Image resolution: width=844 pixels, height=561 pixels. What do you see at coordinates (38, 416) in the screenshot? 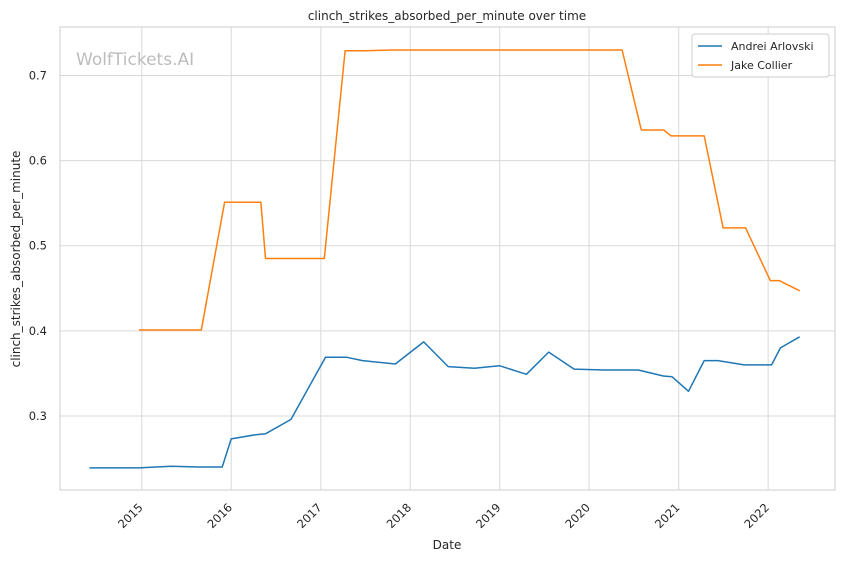
I see `y-tick-label: 0.3` at bounding box center [38, 416].